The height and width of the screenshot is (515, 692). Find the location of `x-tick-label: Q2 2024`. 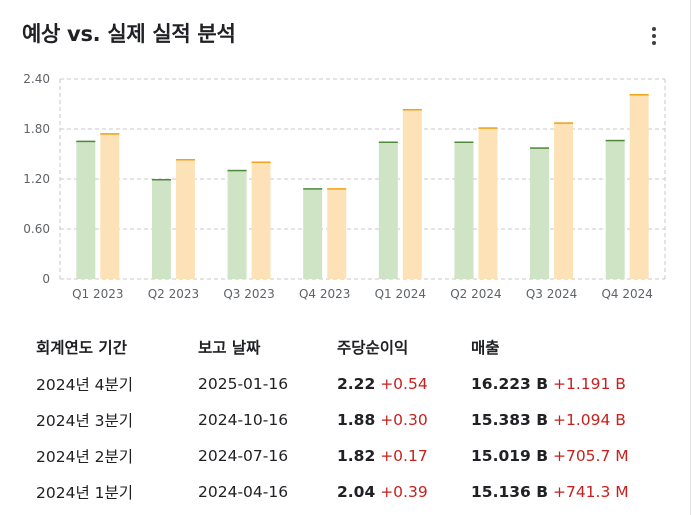

x-tick-label: Q2 2024 is located at coordinates (475, 294).